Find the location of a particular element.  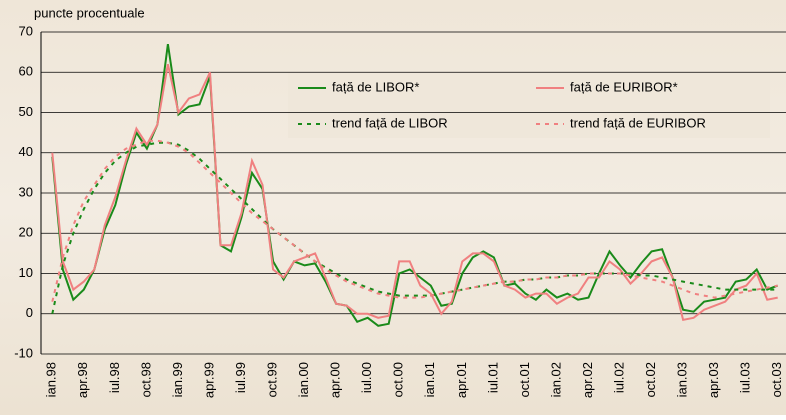

x-tick-label: iul.99 is located at coordinates (240, 377).